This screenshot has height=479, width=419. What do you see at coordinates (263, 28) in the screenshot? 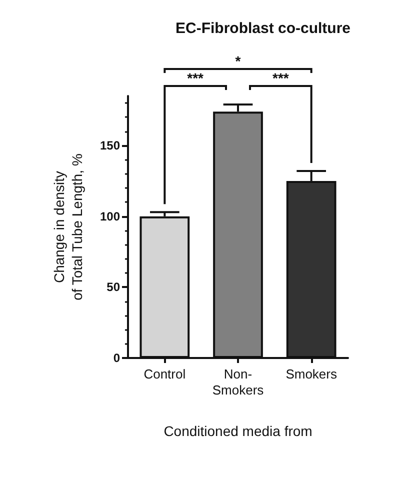
I see `chart-title: EC-Fibroblast co-culture` at bounding box center [263, 28].